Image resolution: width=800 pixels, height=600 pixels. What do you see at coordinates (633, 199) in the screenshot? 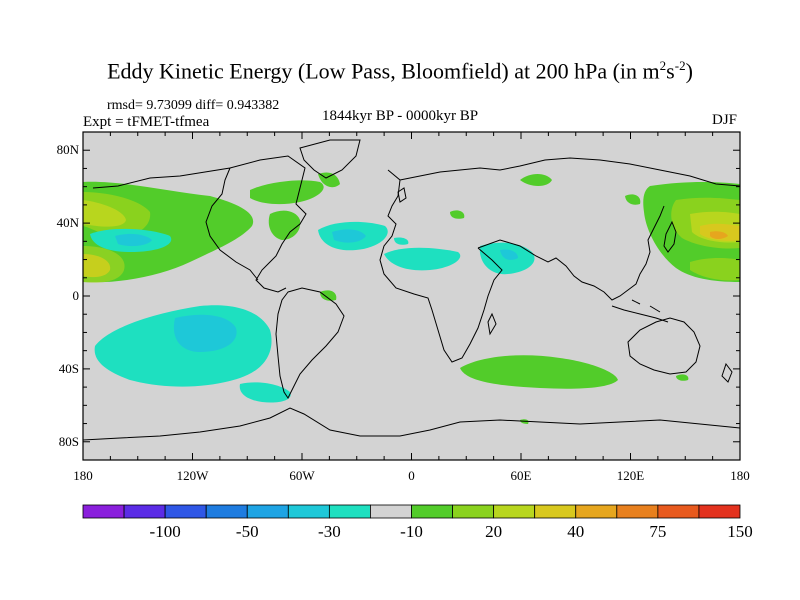
I see `anomaly-north-asia-green` at bounding box center [633, 199].